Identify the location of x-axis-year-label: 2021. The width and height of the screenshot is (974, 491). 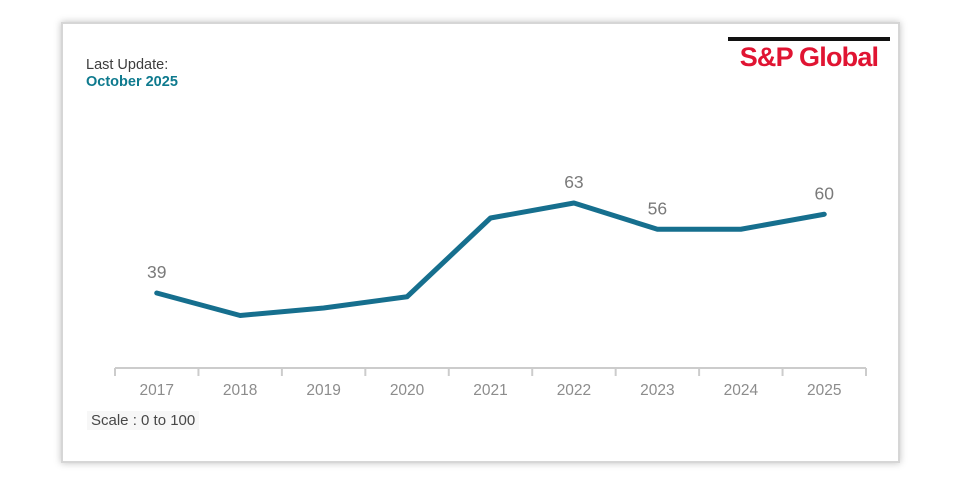
(490, 390).